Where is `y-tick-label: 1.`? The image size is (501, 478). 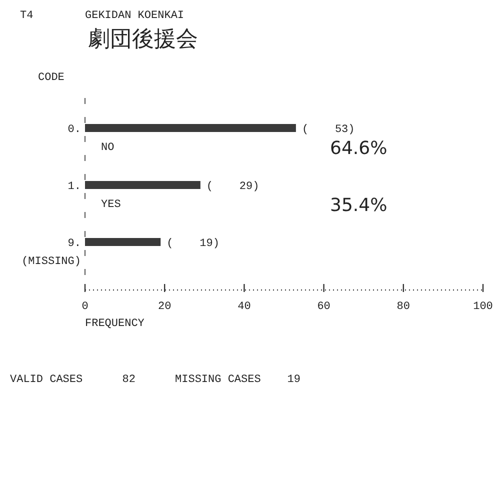 y-tick-label: 1. is located at coordinates (74, 187).